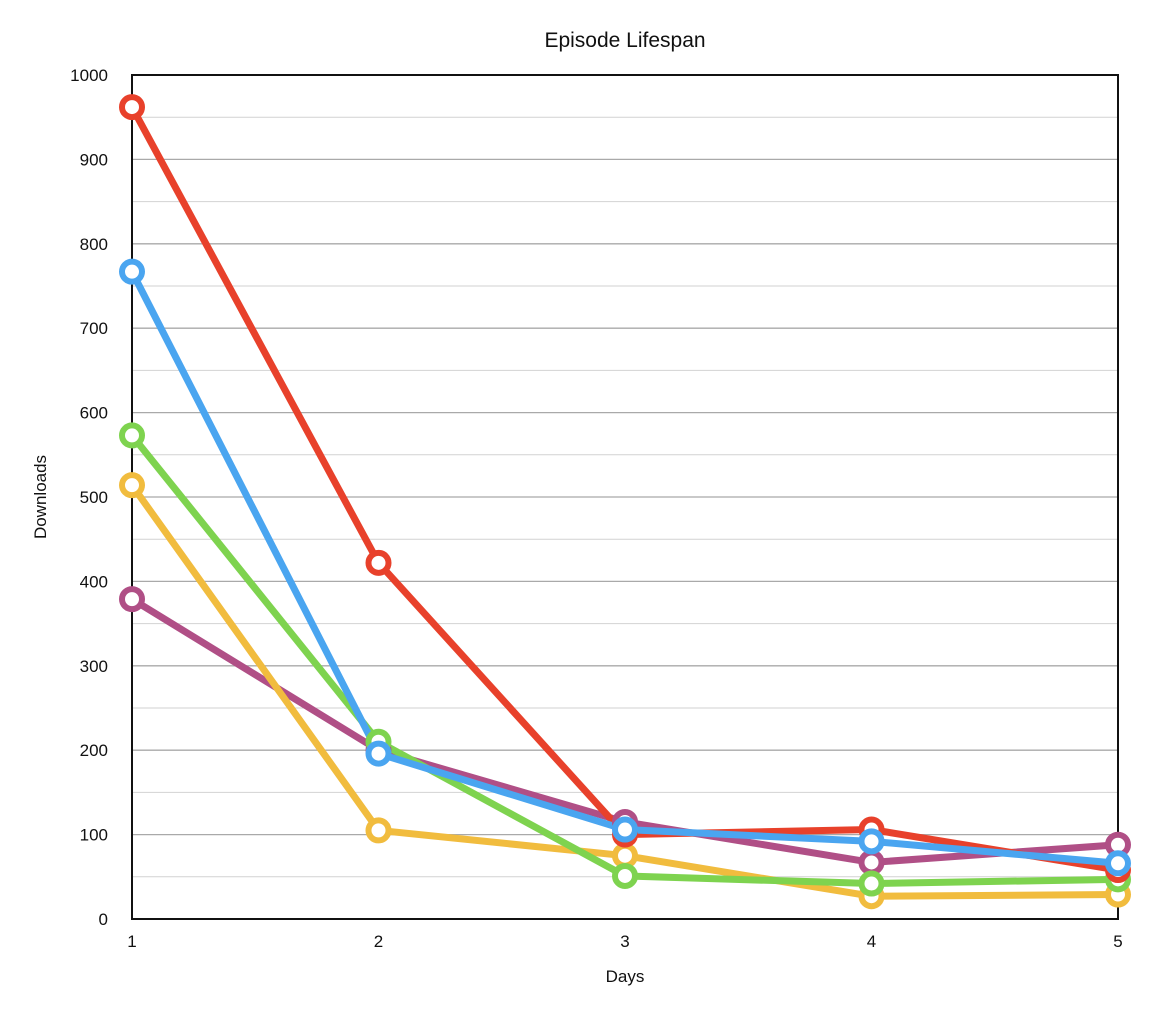 The image size is (1150, 1013). What do you see at coordinates (624, 40) in the screenshot?
I see `chart-title: Episode Lifespan` at bounding box center [624, 40].